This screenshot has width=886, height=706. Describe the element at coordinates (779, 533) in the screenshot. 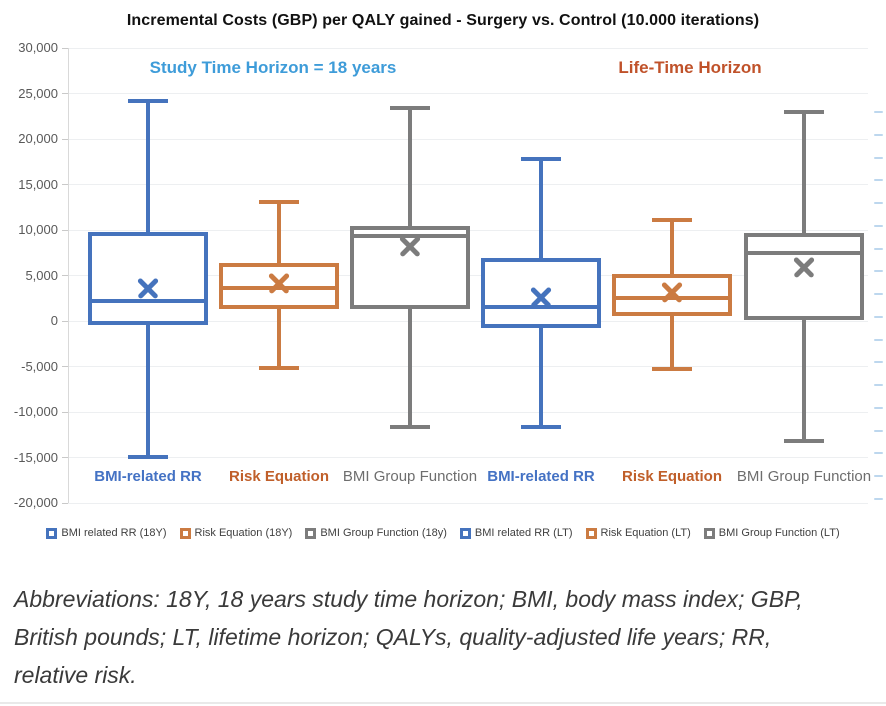

I see `legend-label: BMI Group Function (LT)` at that location.